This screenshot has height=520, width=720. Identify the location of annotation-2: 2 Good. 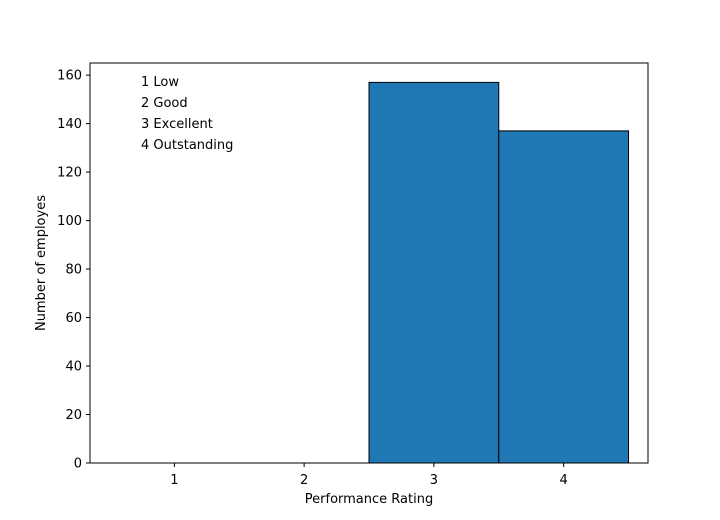
(164, 103).